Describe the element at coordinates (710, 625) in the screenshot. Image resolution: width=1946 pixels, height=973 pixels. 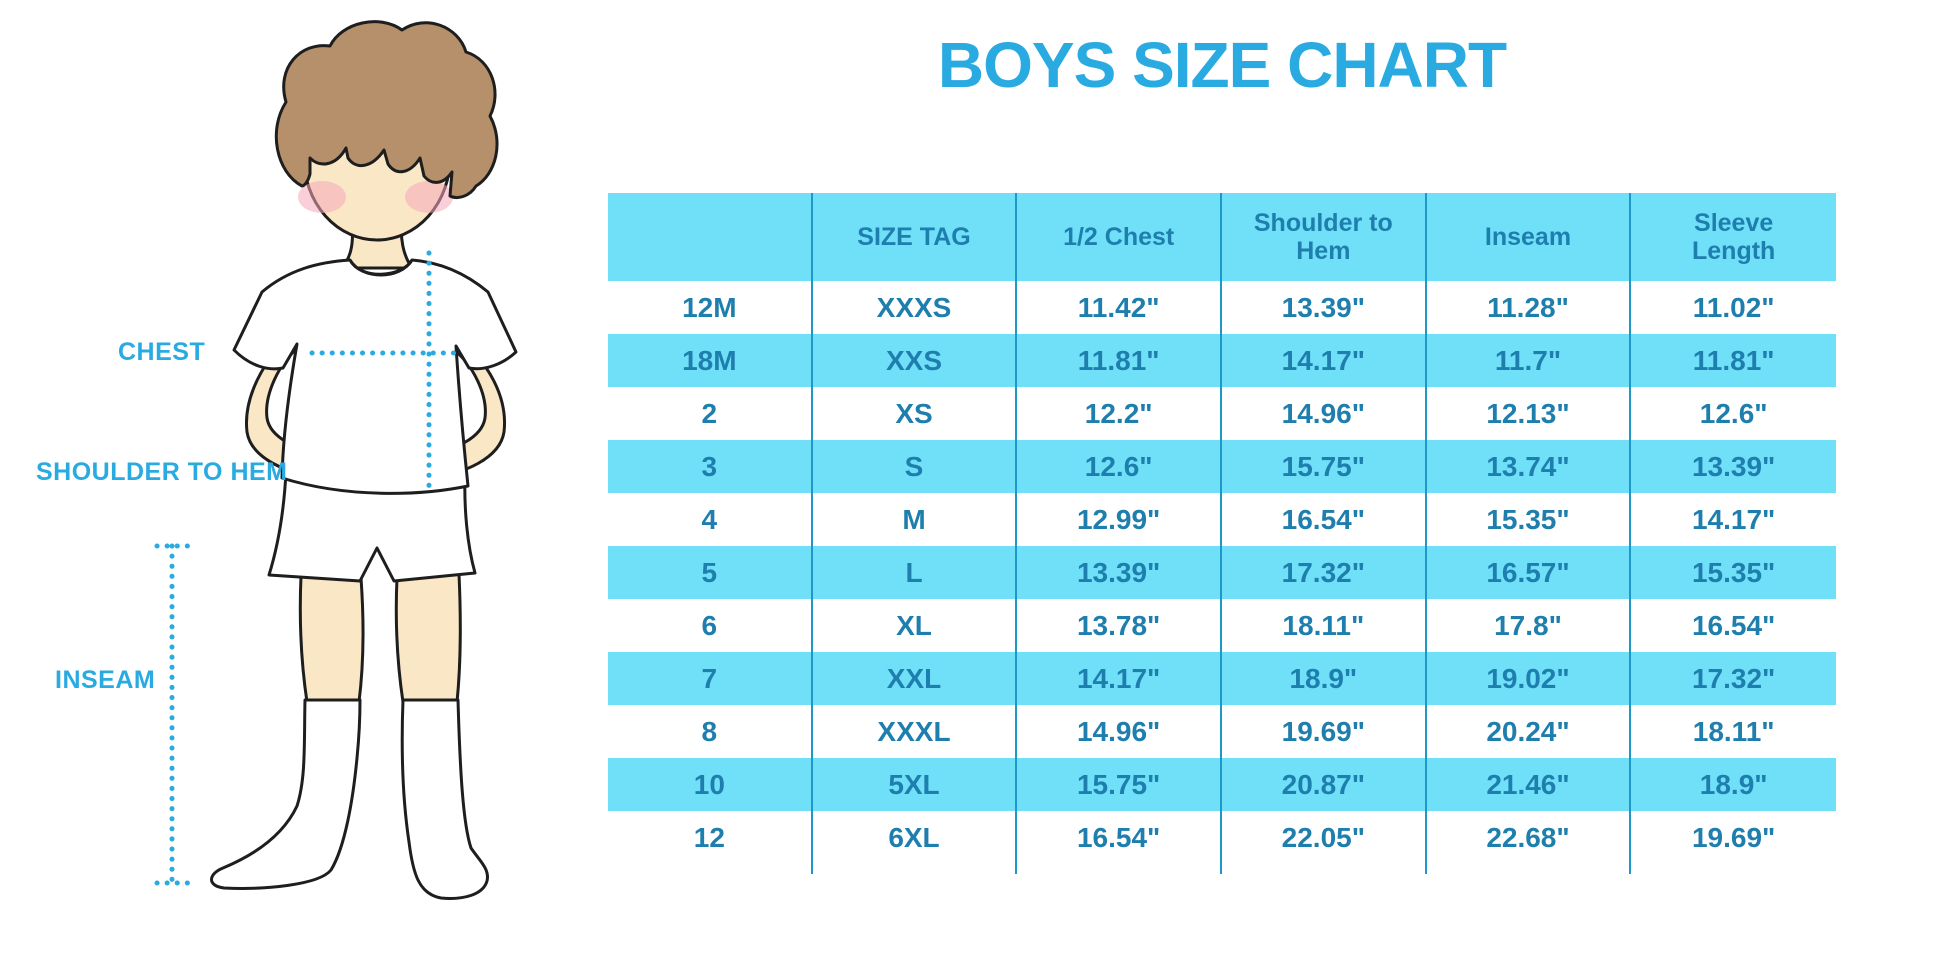
I see `table-cell: 6` at that location.